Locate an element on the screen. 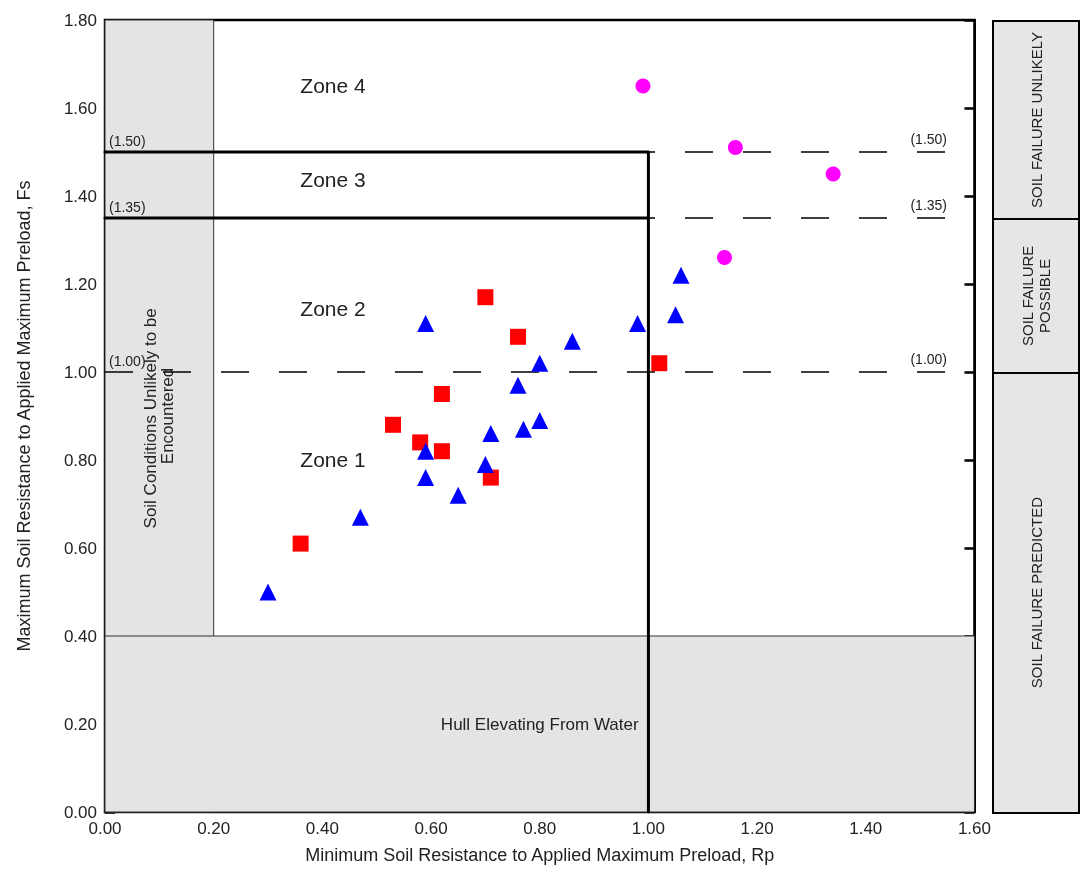 The image size is (1080, 875). y-tick-label: 1.20 is located at coordinates (80, 284).